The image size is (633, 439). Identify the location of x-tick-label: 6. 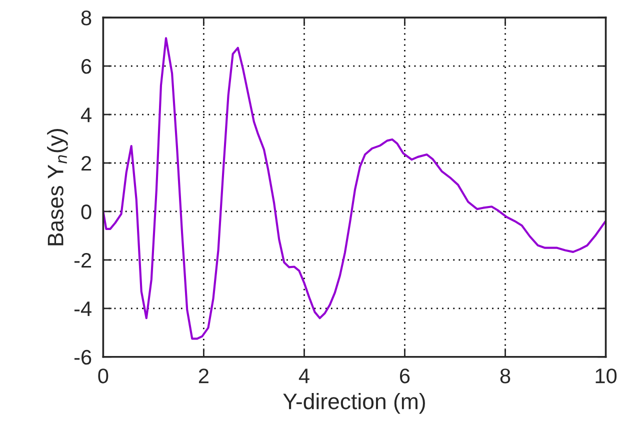
(405, 376).